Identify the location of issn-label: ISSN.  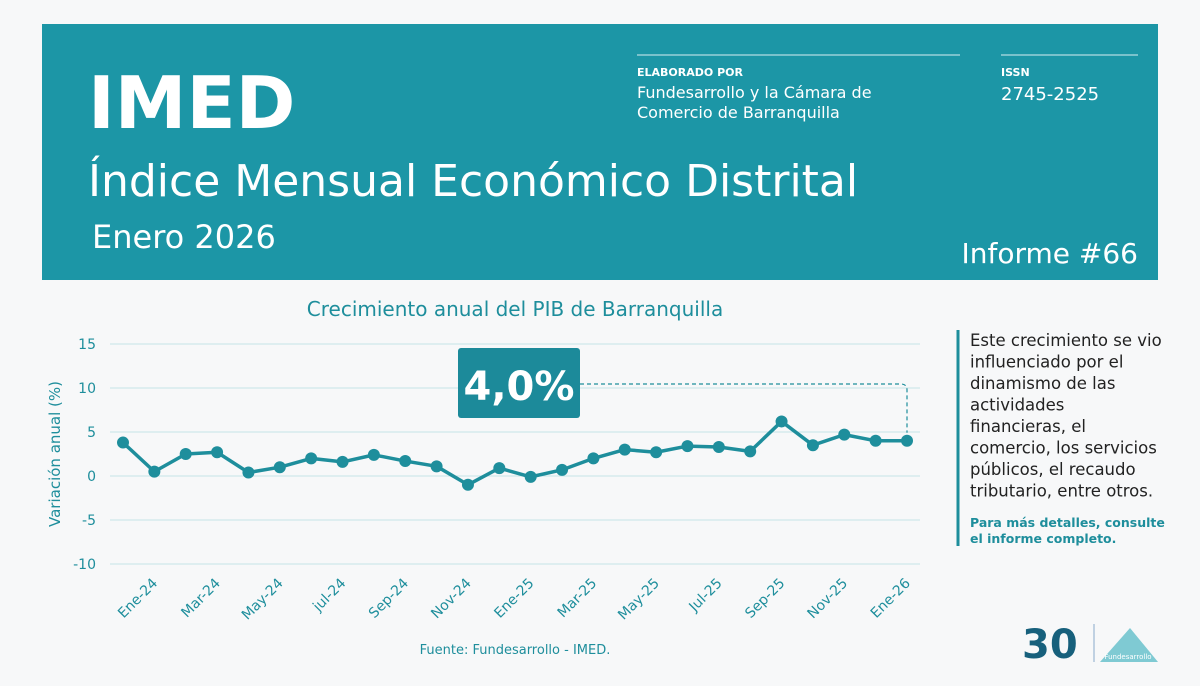
(1015, 72).